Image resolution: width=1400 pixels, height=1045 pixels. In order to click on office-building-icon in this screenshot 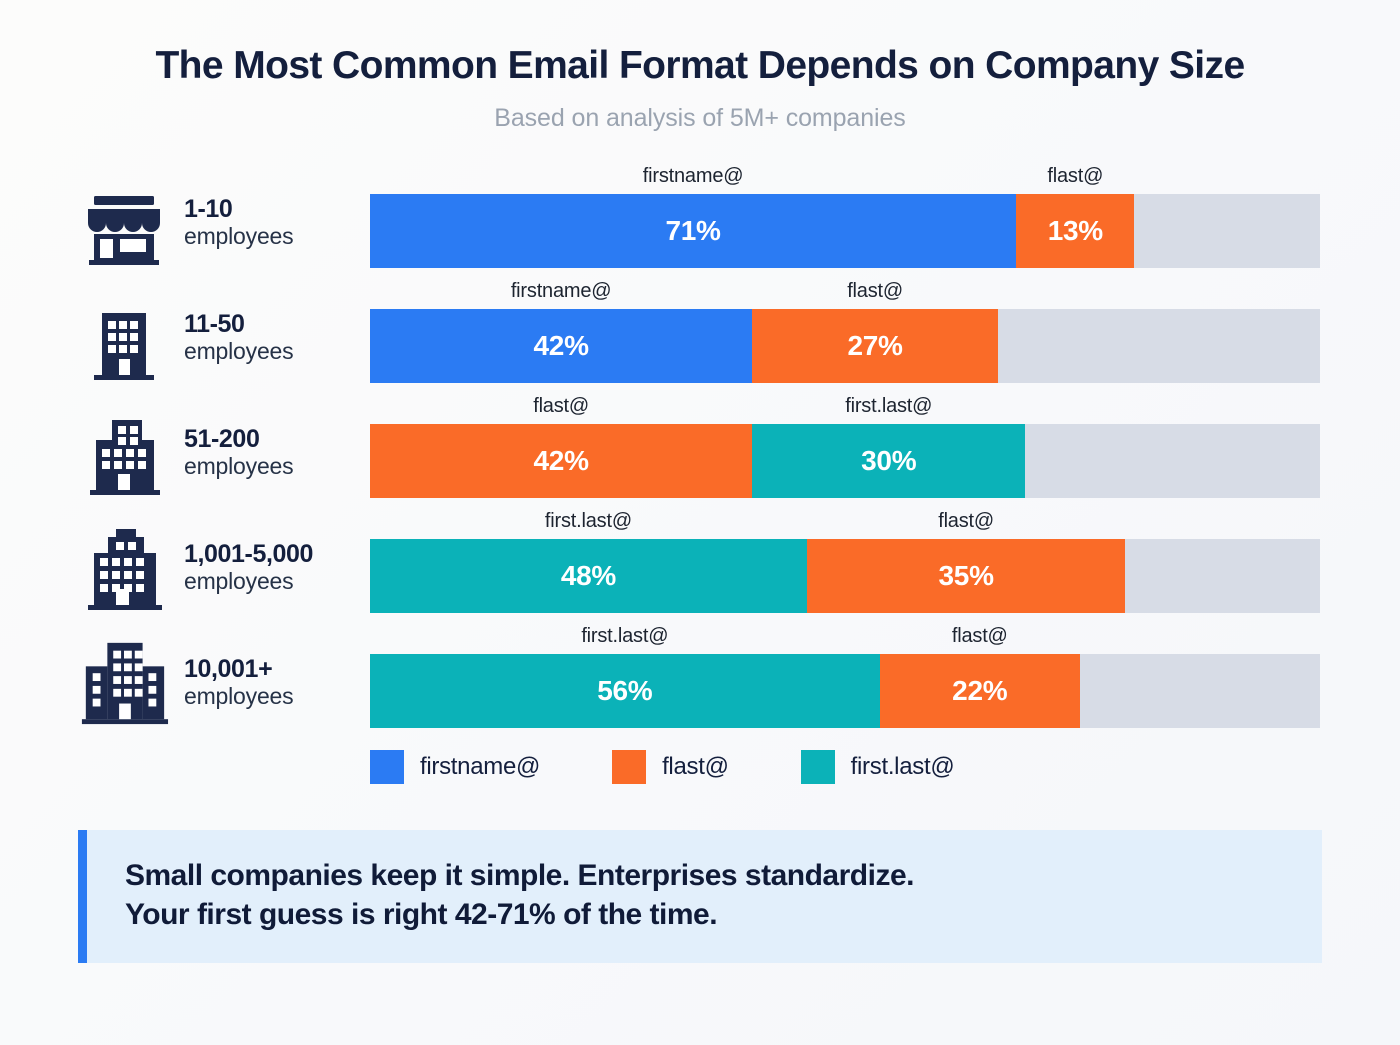, I will do `click(124, 339)`.